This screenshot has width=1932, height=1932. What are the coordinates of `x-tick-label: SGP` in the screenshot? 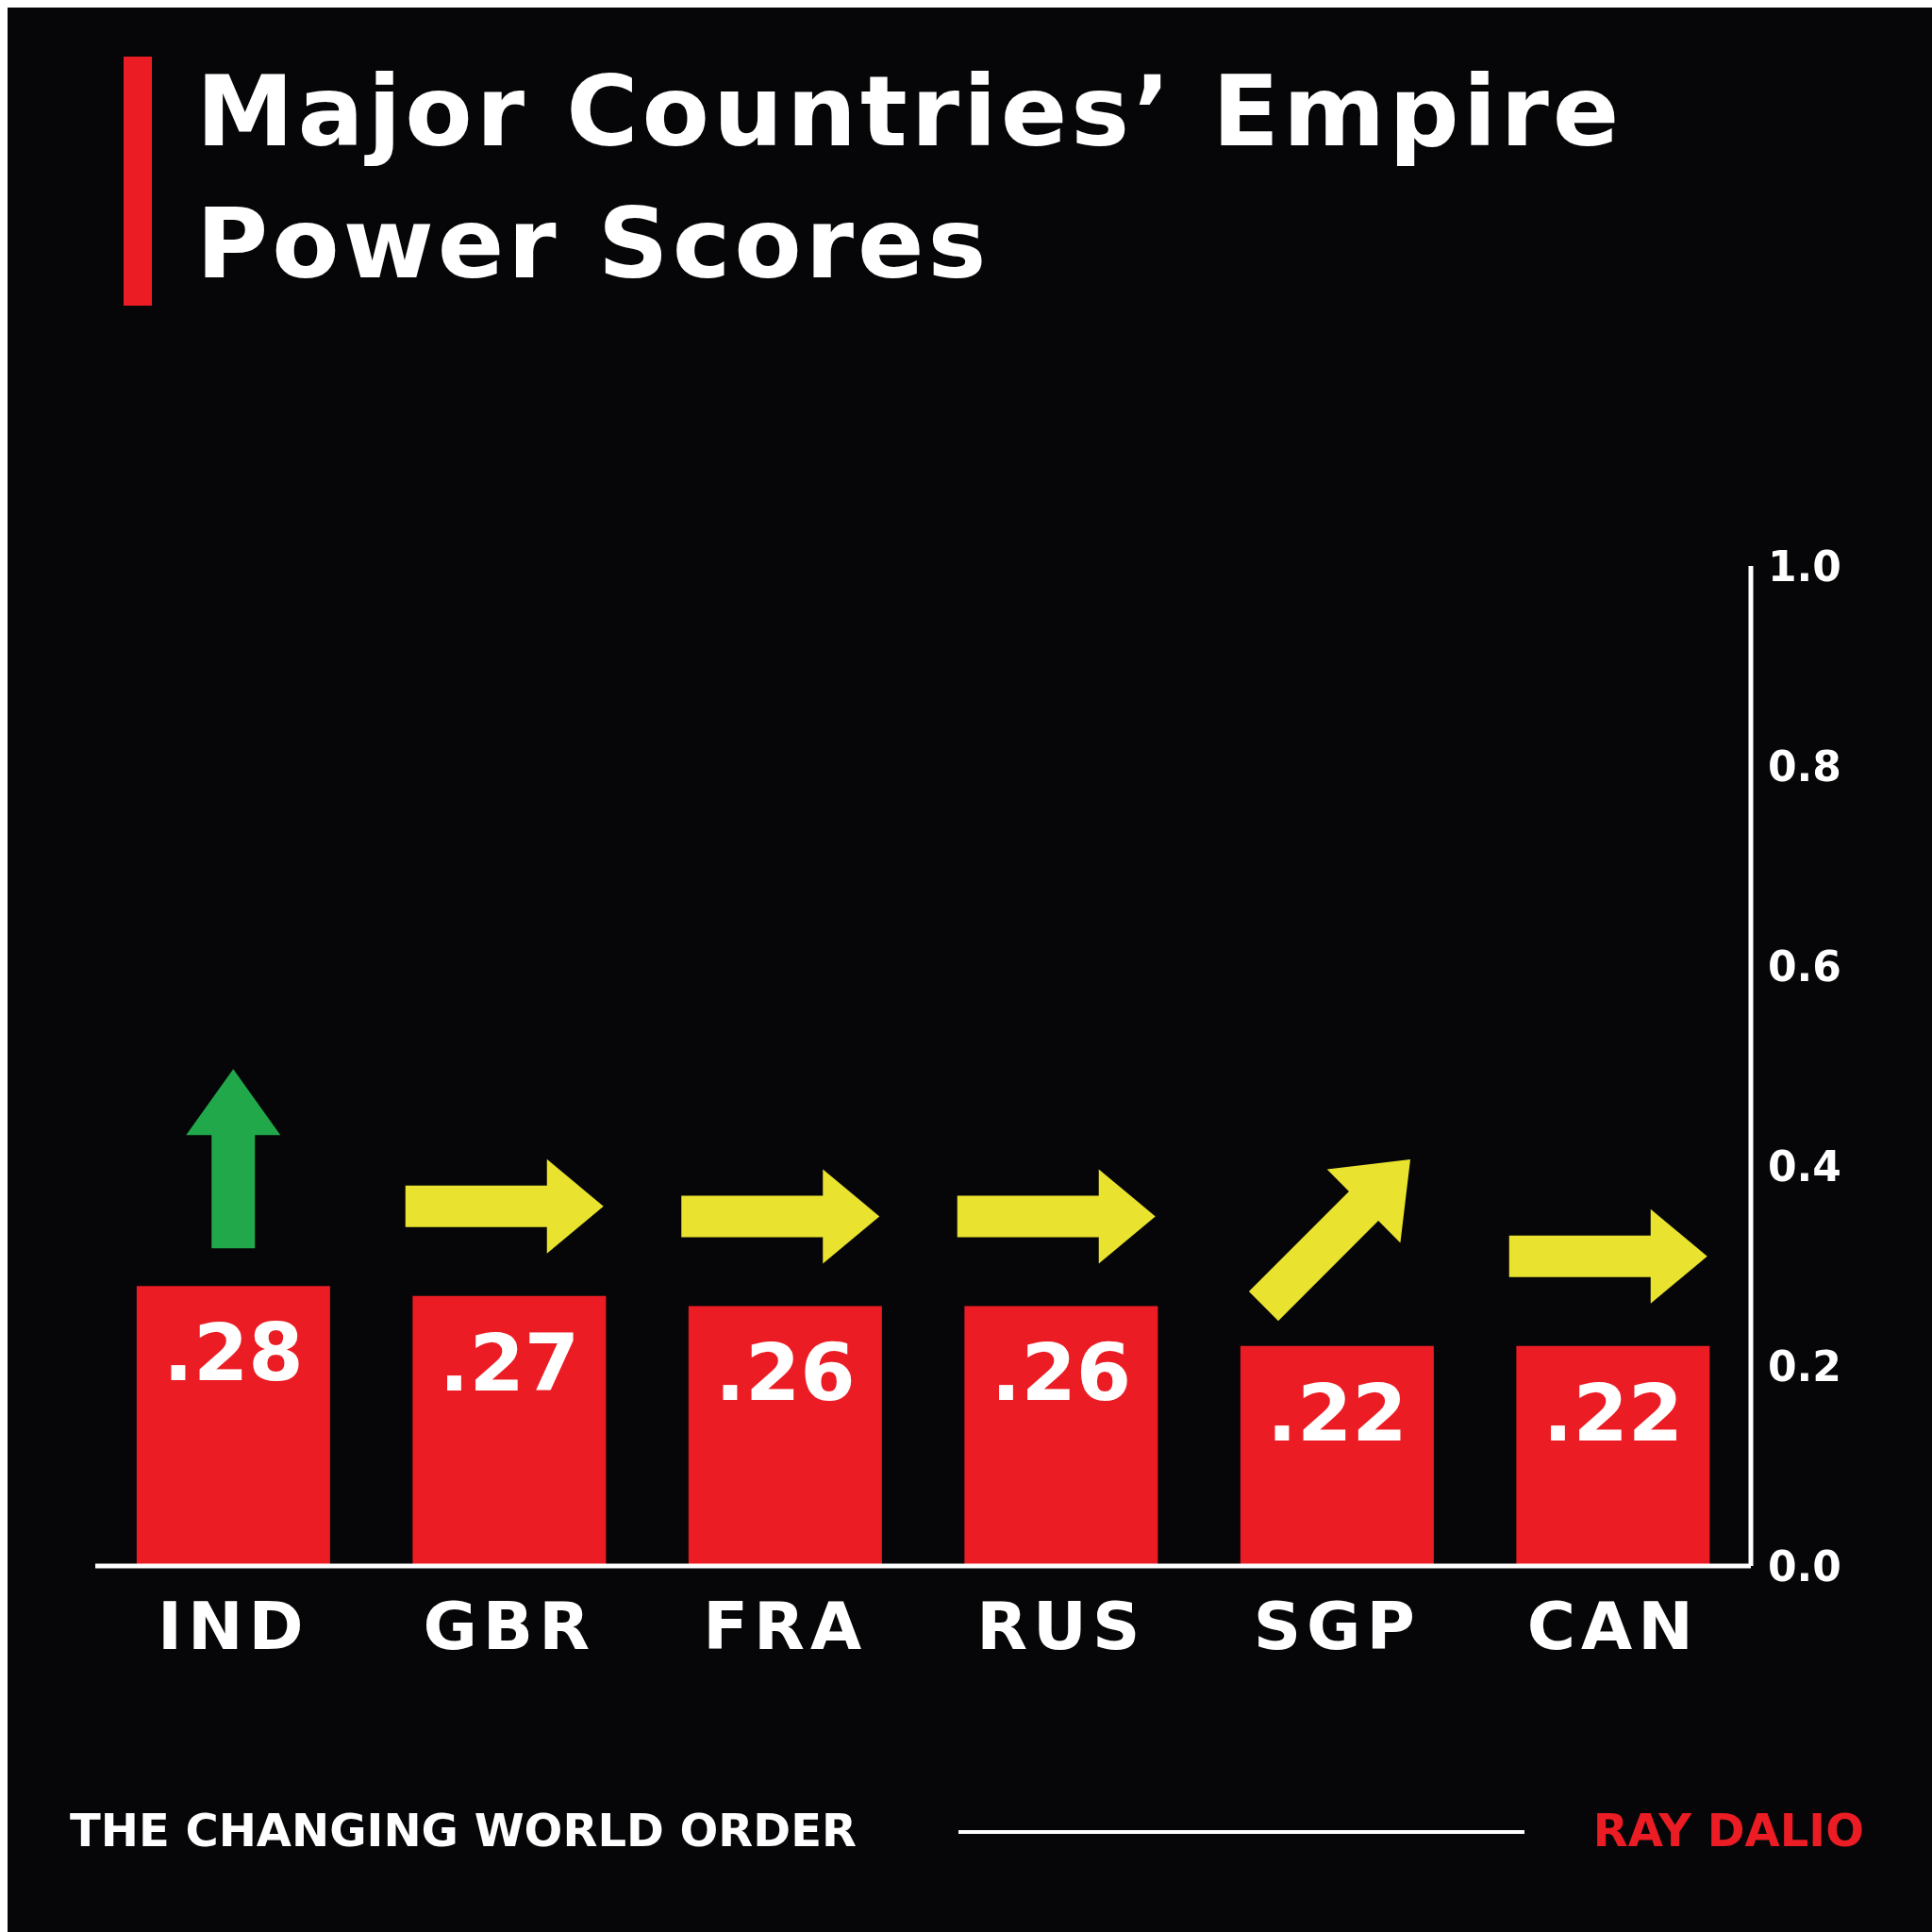 It's located at (1337, 1626).